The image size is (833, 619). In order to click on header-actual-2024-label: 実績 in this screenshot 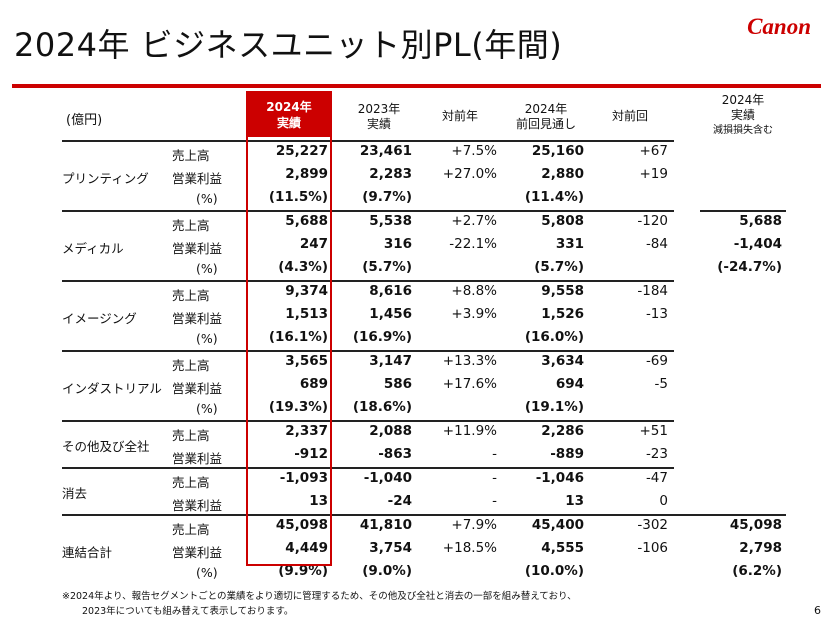, I will do `click(288, 123)`.